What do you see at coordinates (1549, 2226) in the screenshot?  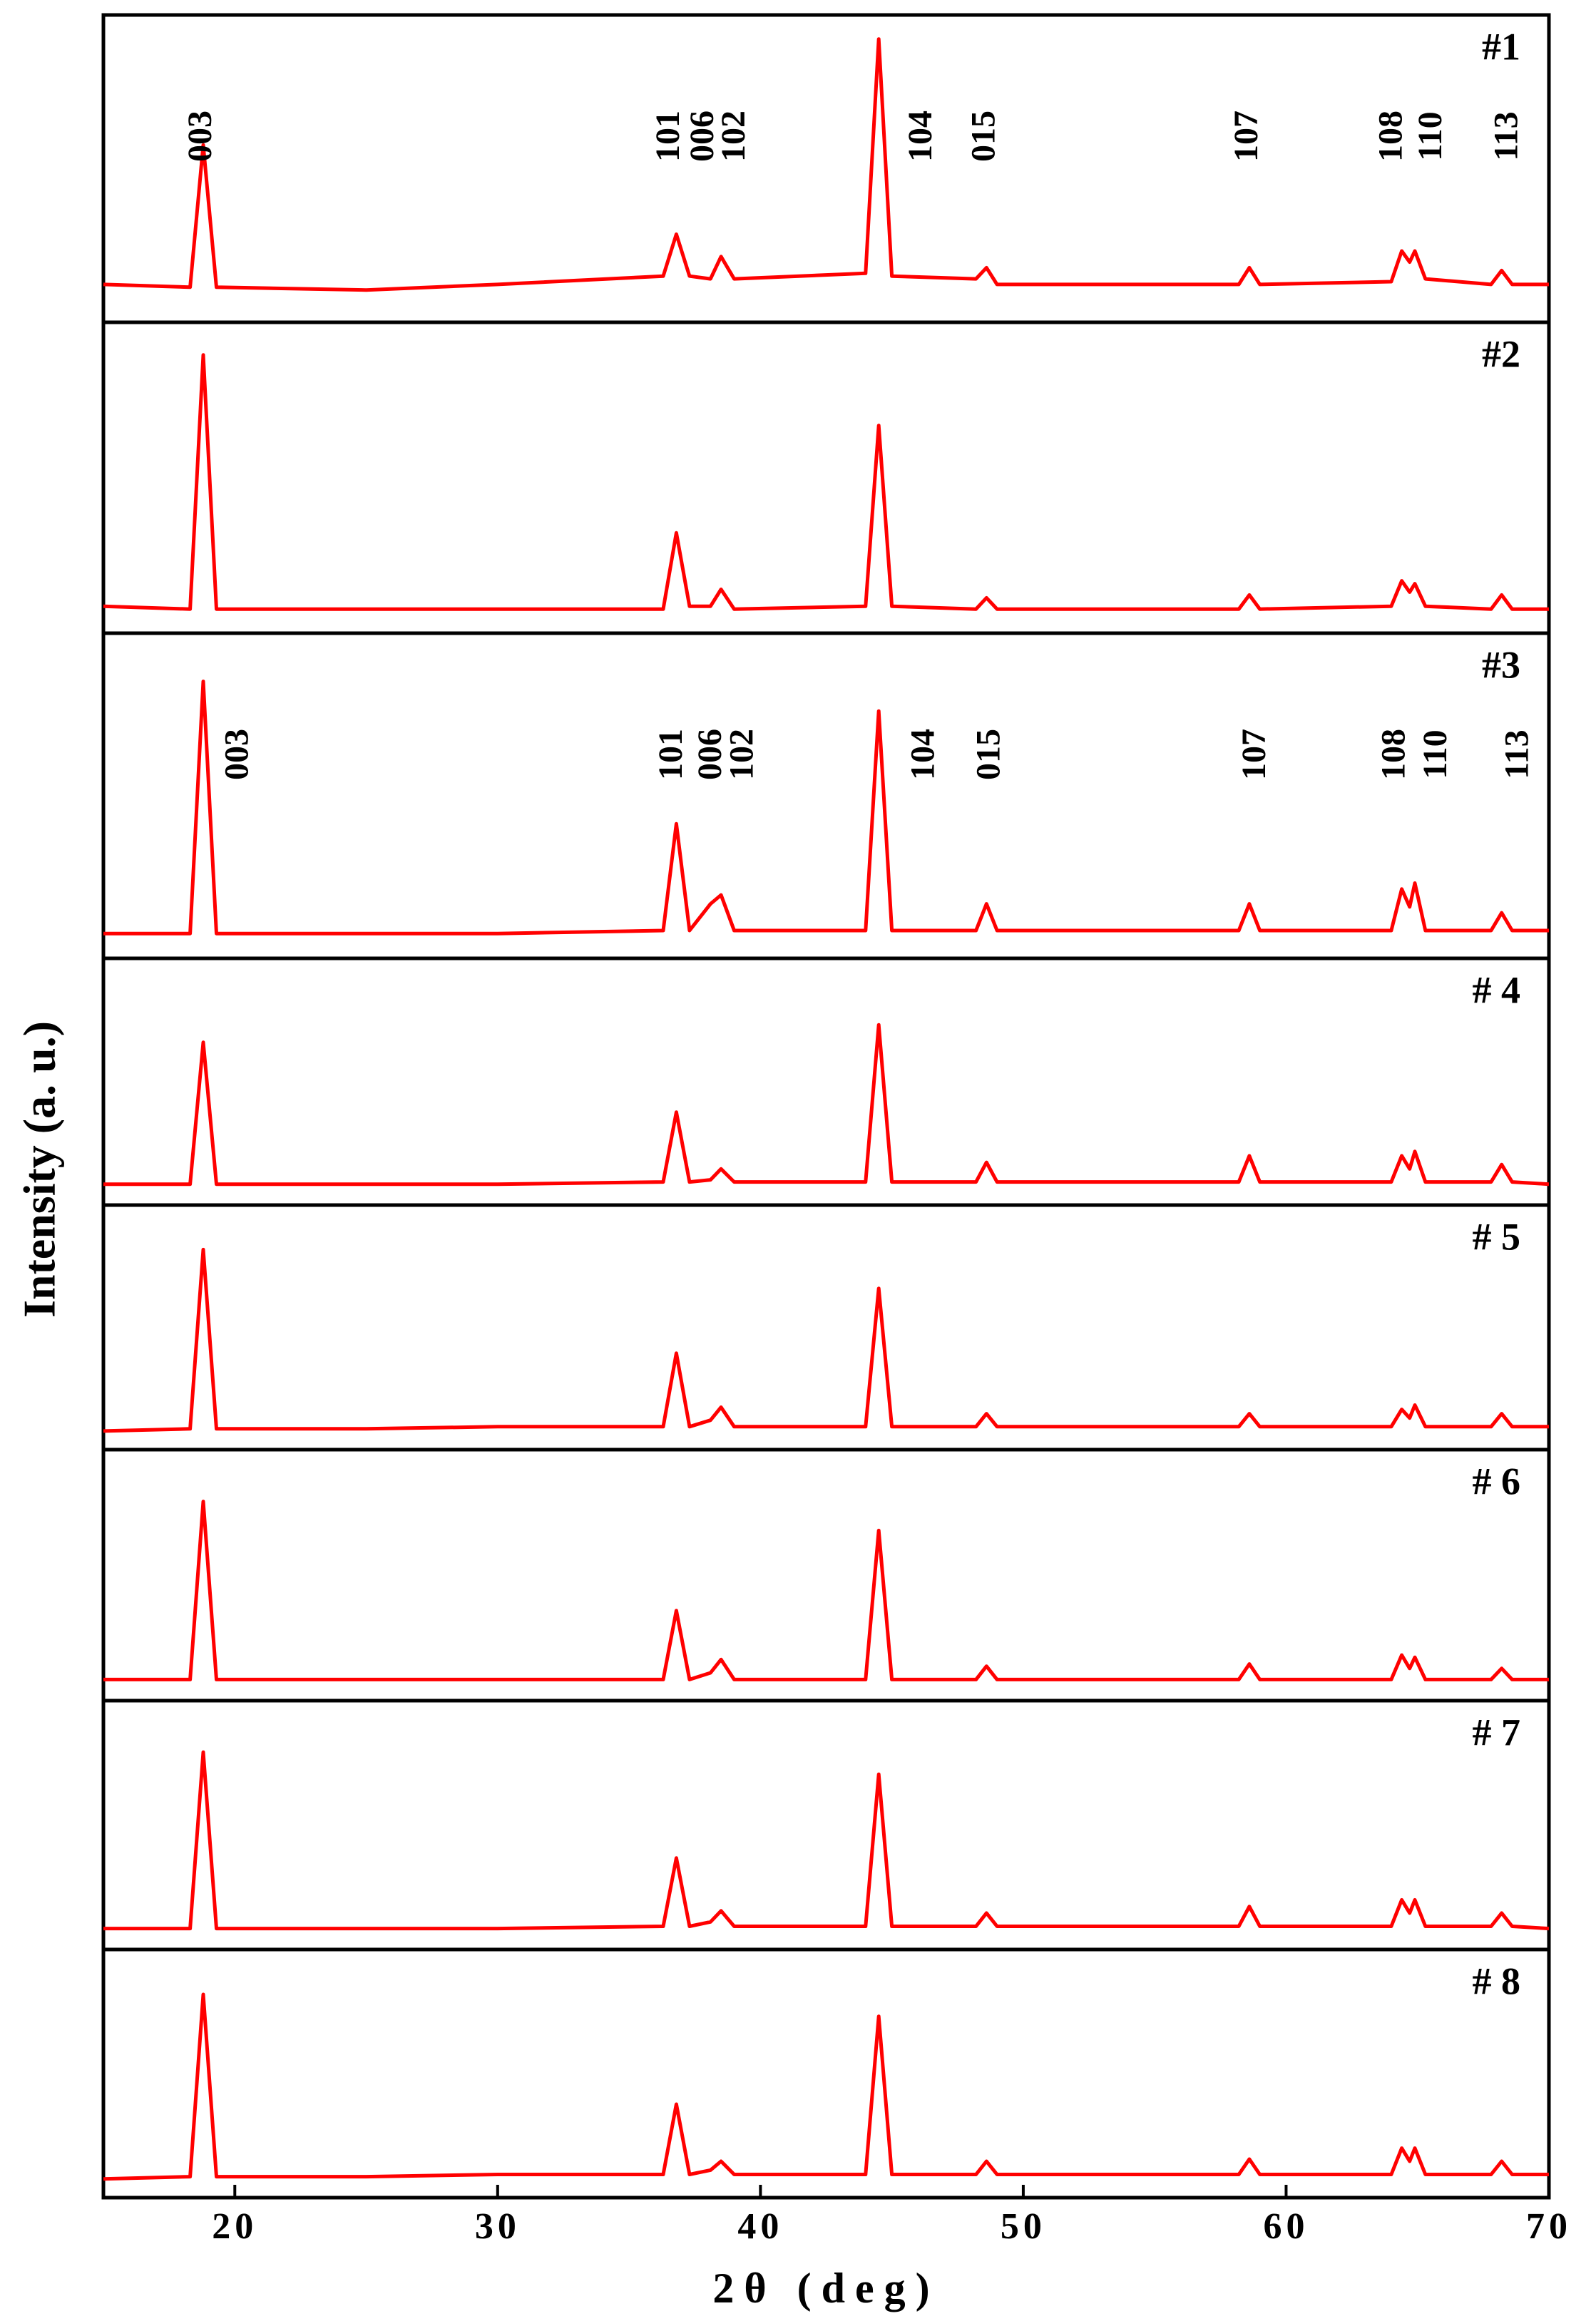 I see `x-tick-label: 70` at bounding box center [1549, 2226].